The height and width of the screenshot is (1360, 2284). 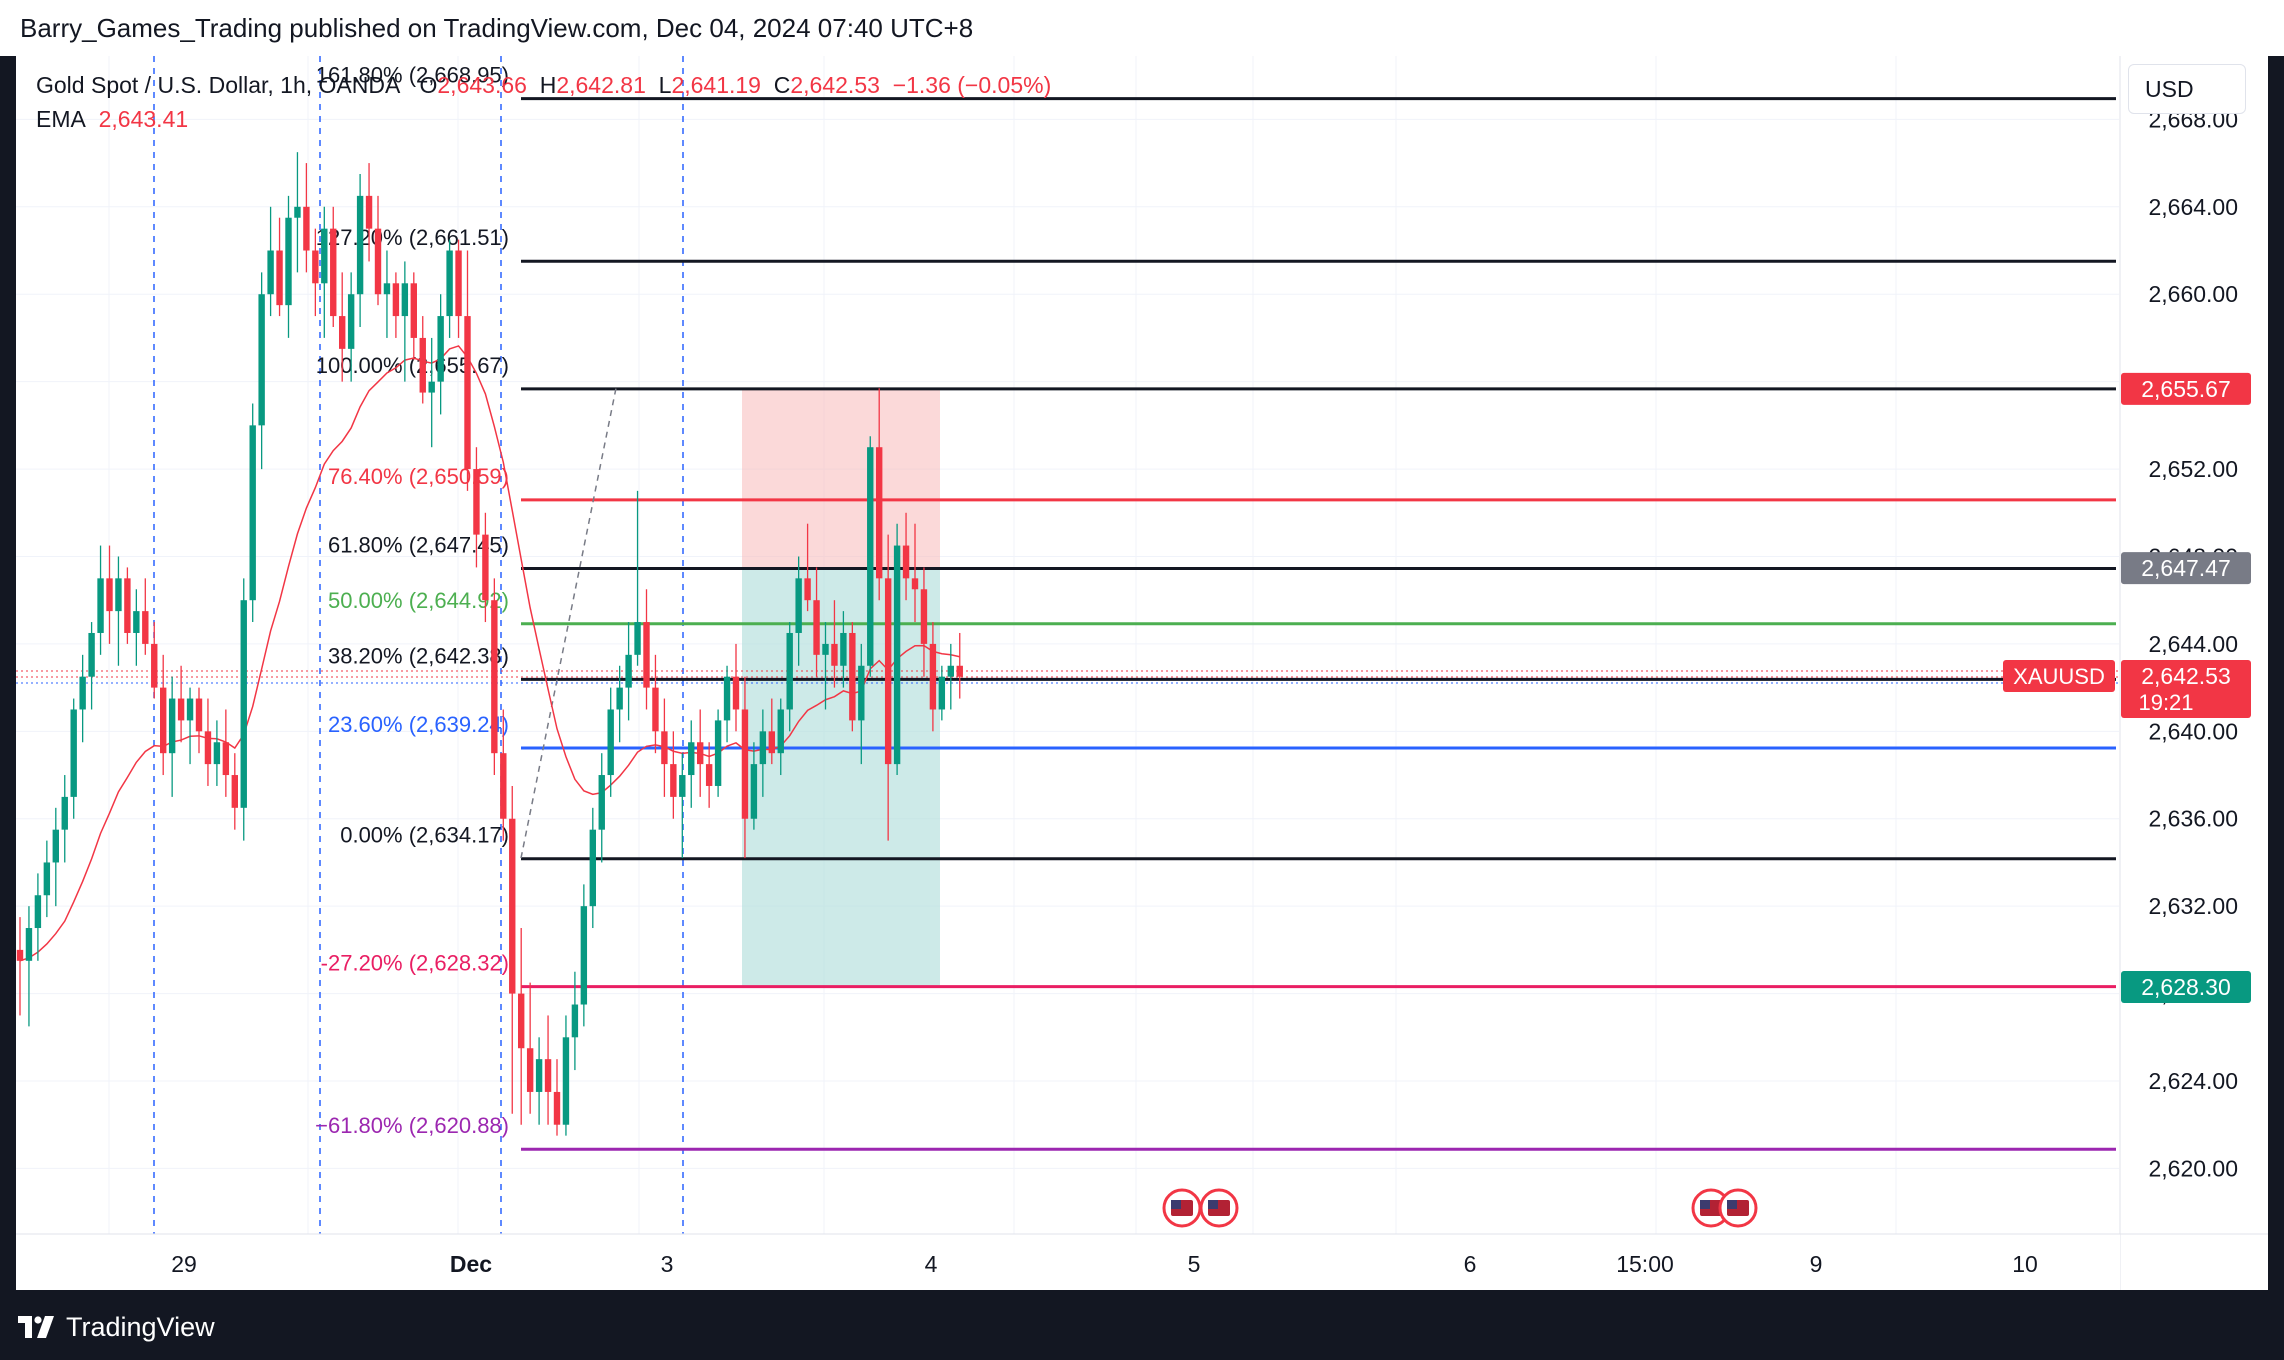 What do you see at coordinates (2186, 676) in the screenshot?
I see `last-price-label: 2,642.53` at bounding box center [2186, 676].